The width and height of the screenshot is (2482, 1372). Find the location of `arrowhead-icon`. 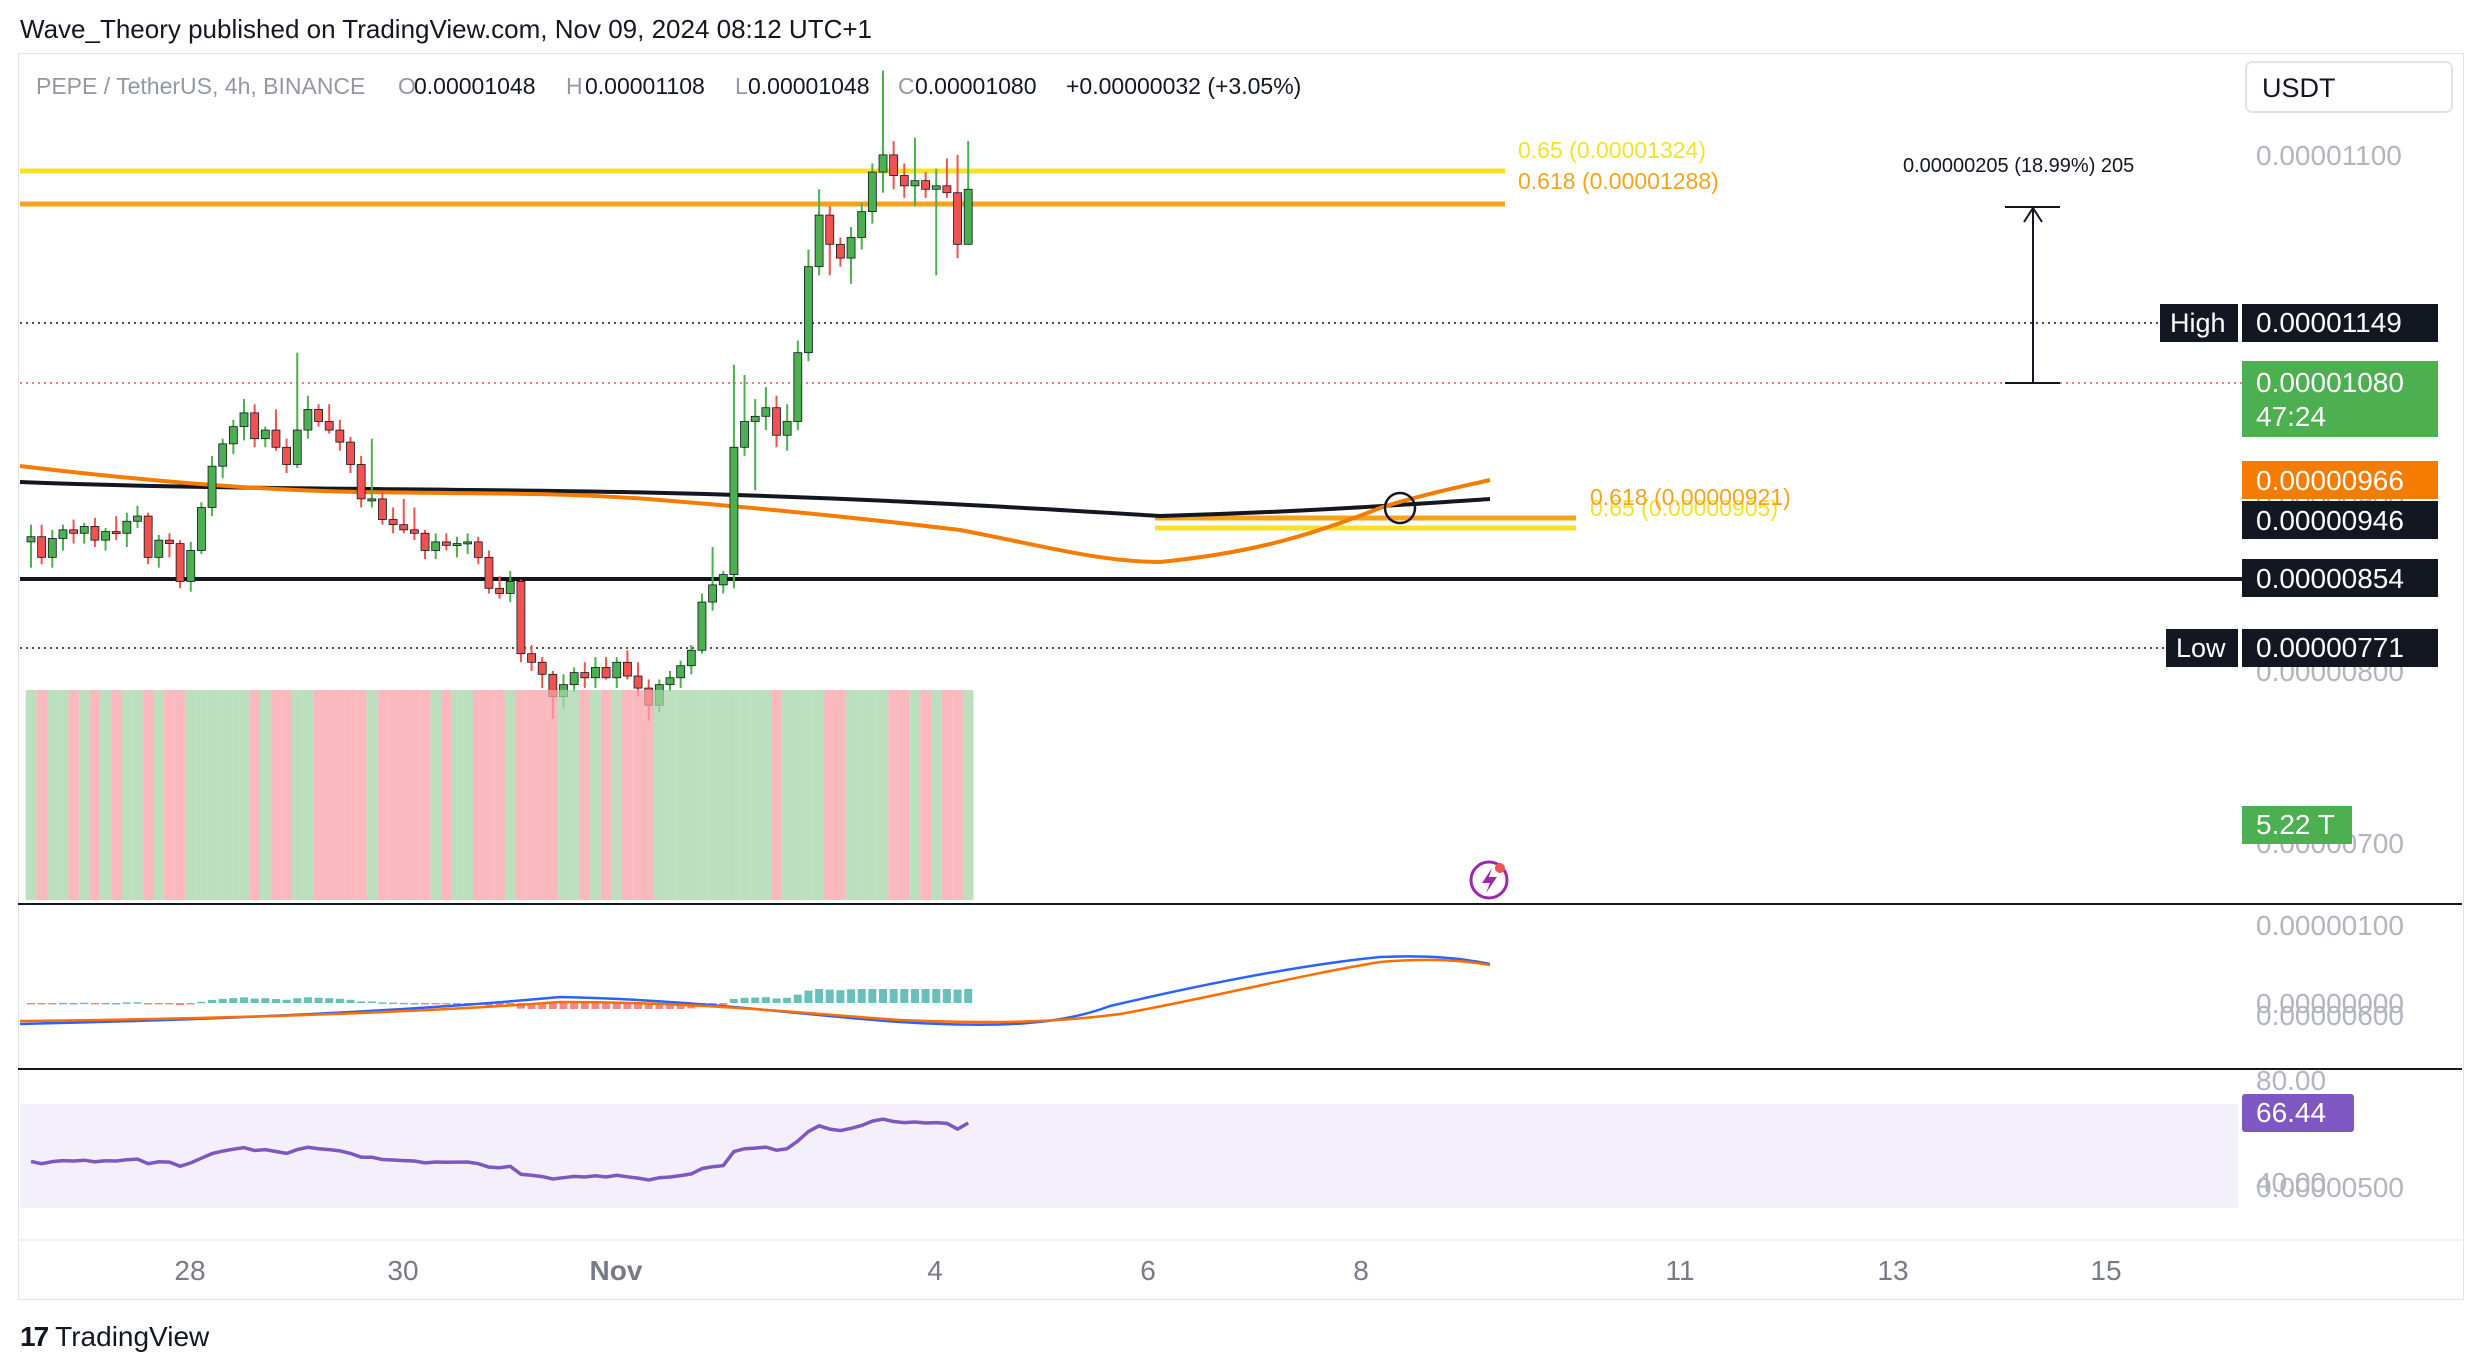

arrowhead-icon is located at coordinates (2033, 214).